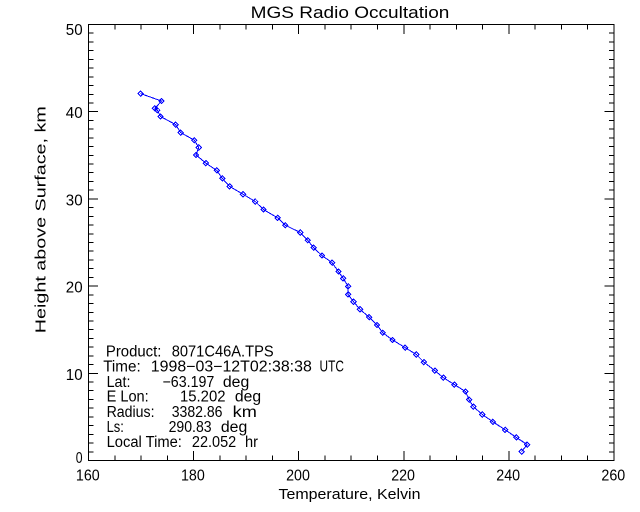  What do you see at coordinates (74, 30) in the screenshot?
I see `svg-text: 50` at bounding box center [74, 30].